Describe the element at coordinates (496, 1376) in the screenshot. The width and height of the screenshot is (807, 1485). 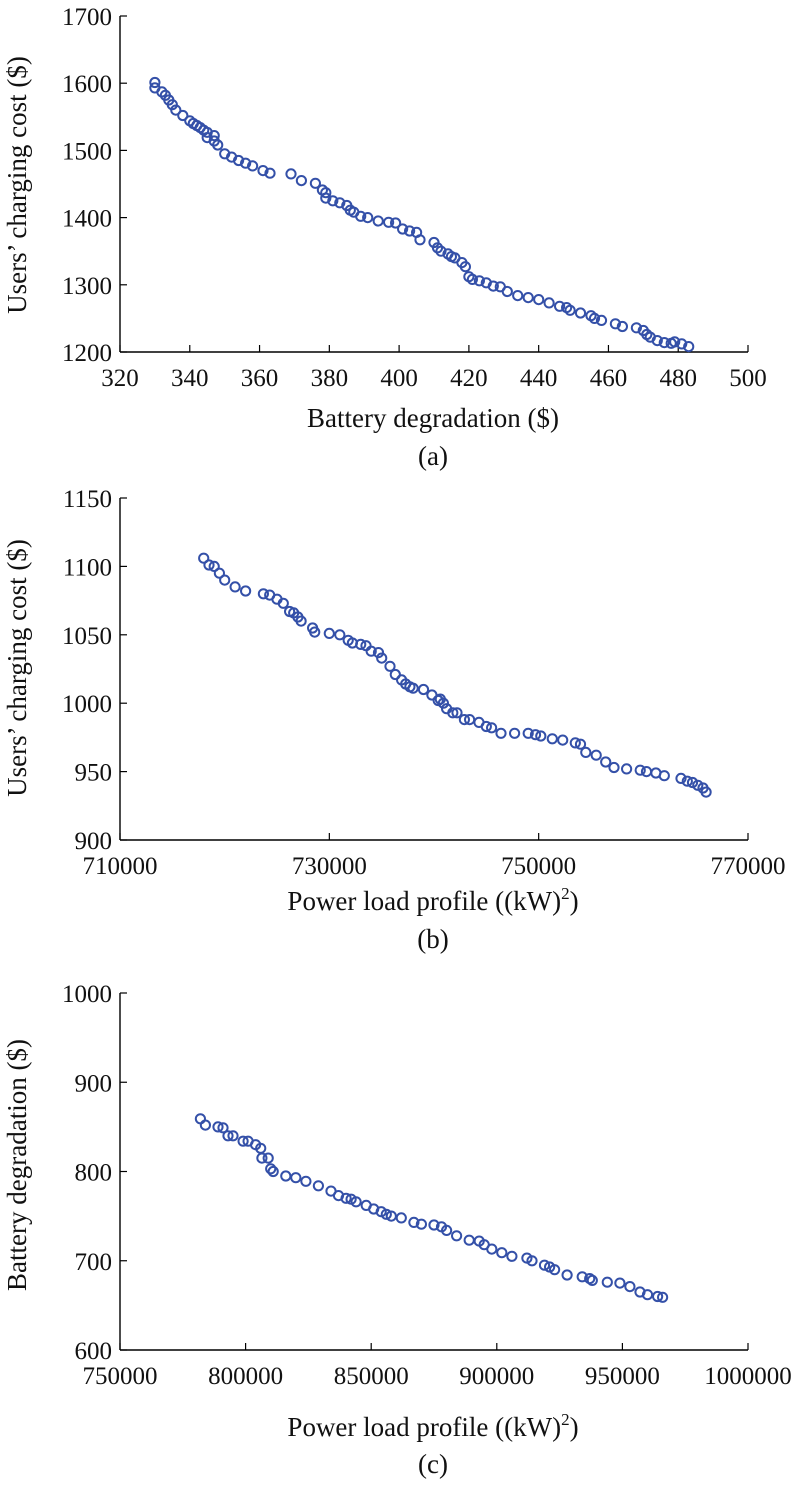
I see `x-tick-label: 900000` at that location.